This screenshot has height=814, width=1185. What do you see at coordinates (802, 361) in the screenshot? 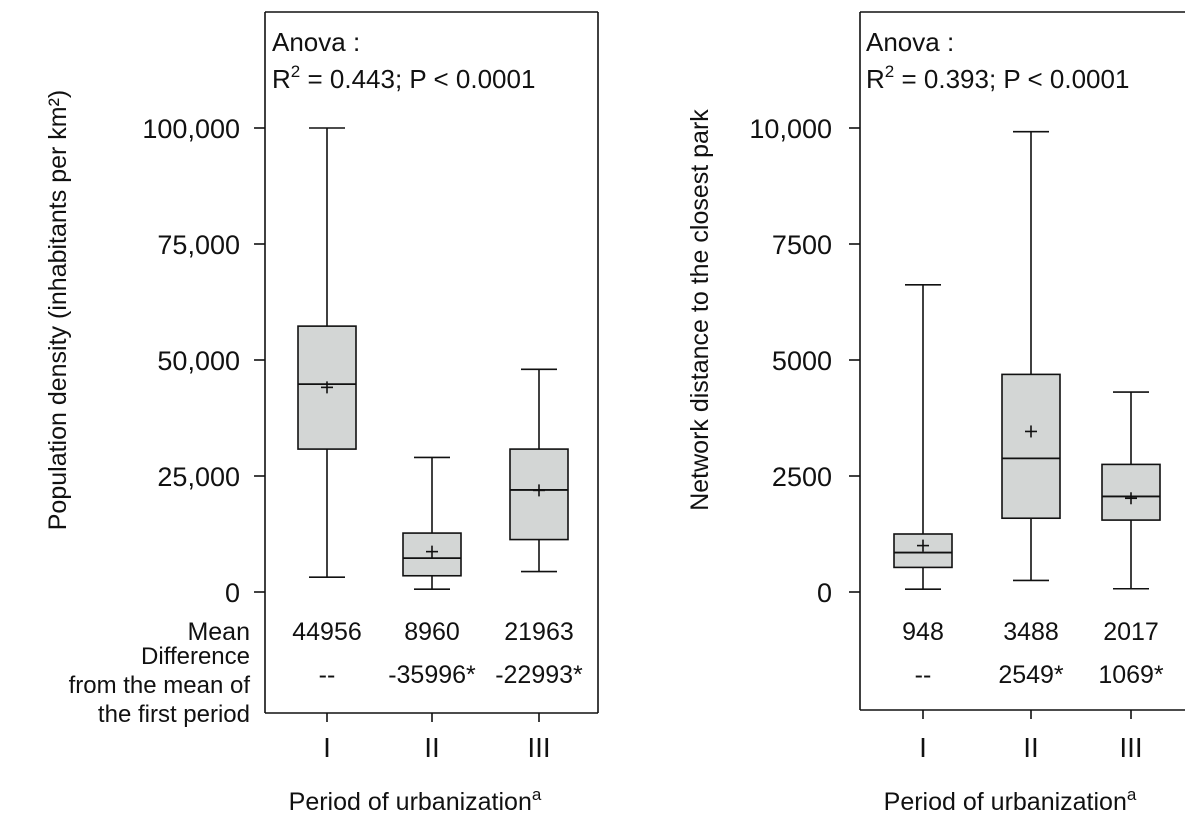
I see `panel2-y-tick-label: 5000` at bounding box center [802, 361].